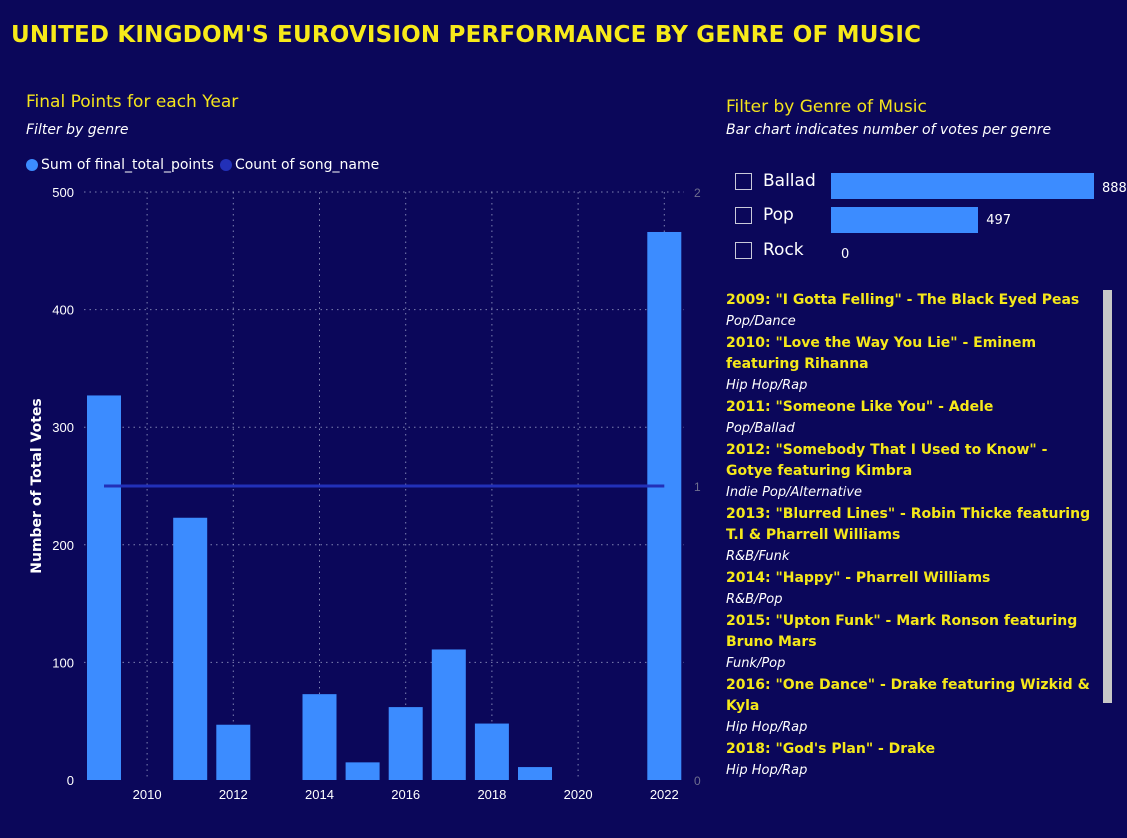 The width and height of the screenshot is (1127, 838). I want to click on bar-2019, so click(535, 773).